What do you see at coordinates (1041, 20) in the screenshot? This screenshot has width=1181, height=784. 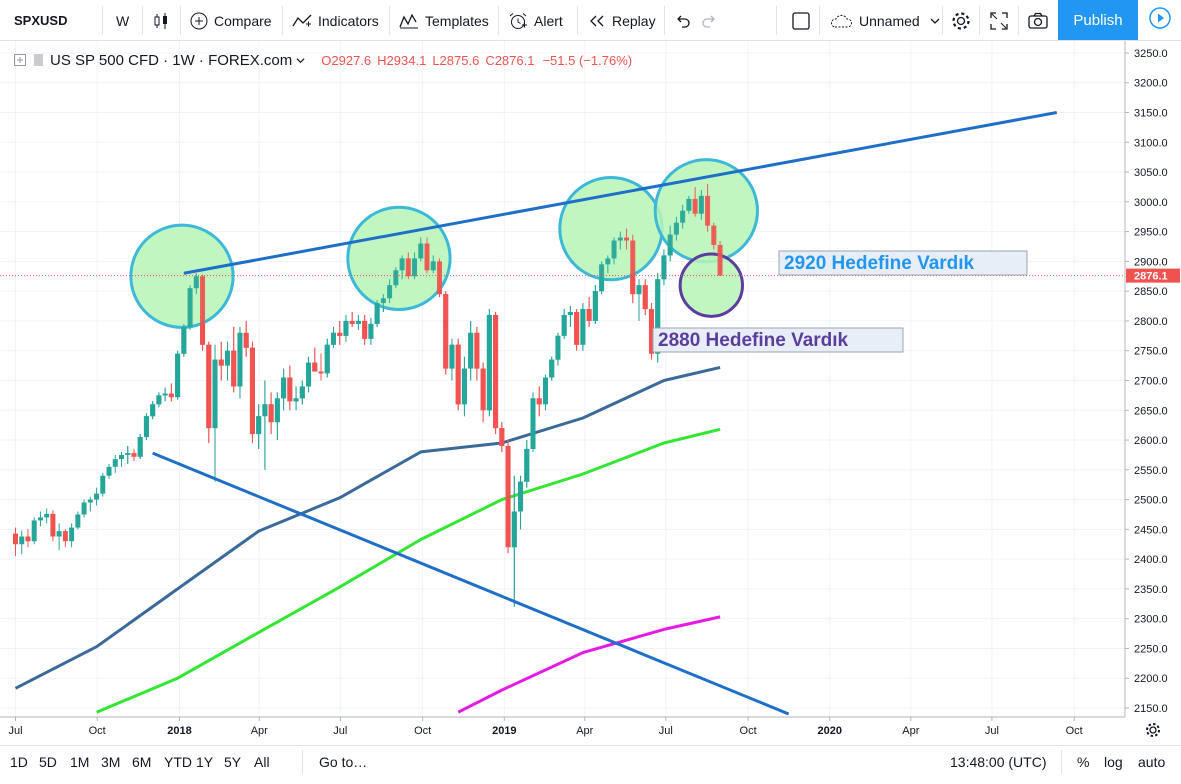 I see `snapshot-button` at bounding box center [1041, 20].